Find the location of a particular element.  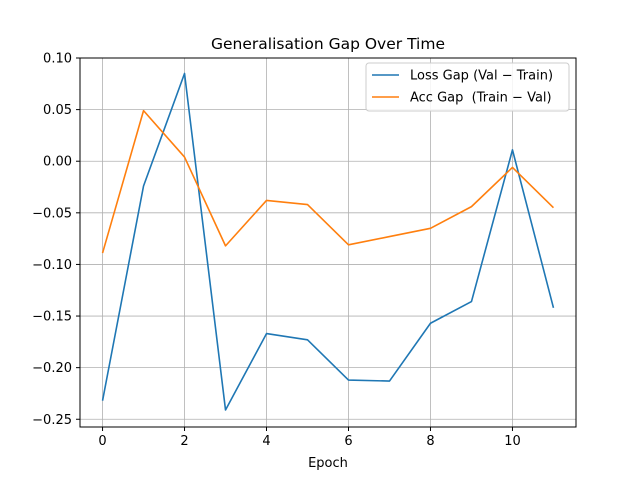

chart-title: Generalisation Gap Over Time is located at coordinates (328, 44).